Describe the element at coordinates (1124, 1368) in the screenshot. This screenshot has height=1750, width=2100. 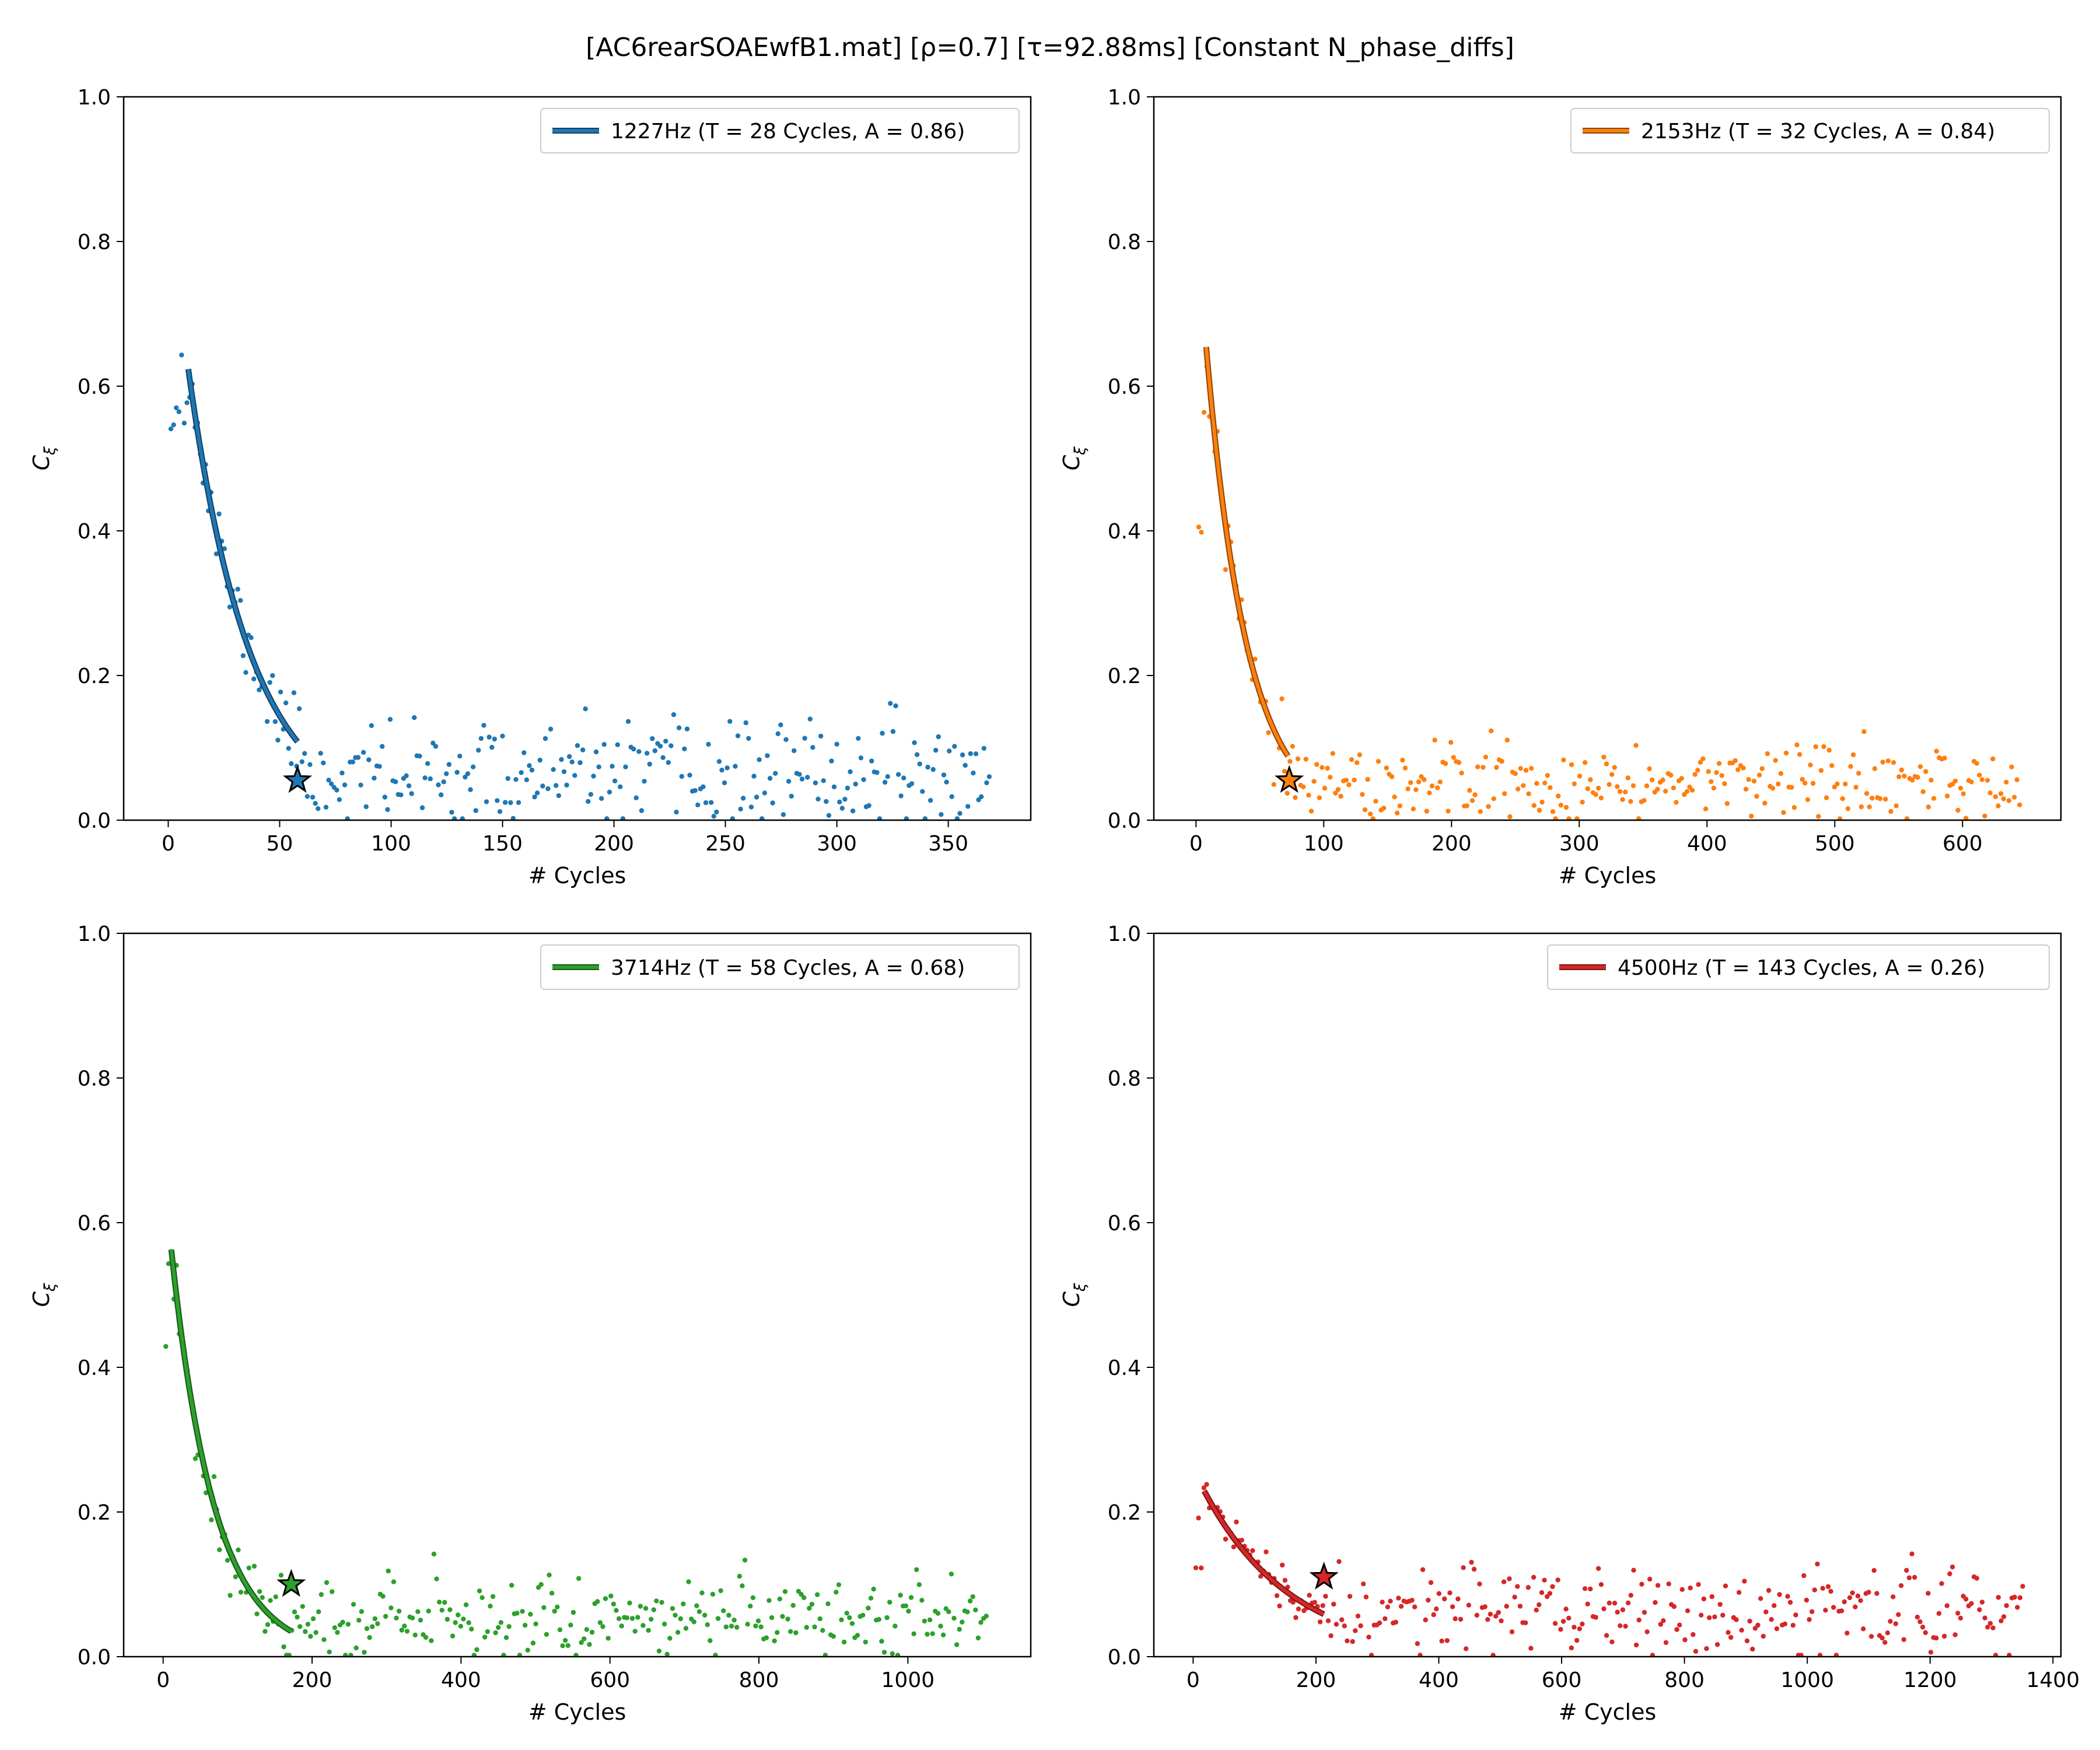
I see `y-tick-label: 0.4` at that location.